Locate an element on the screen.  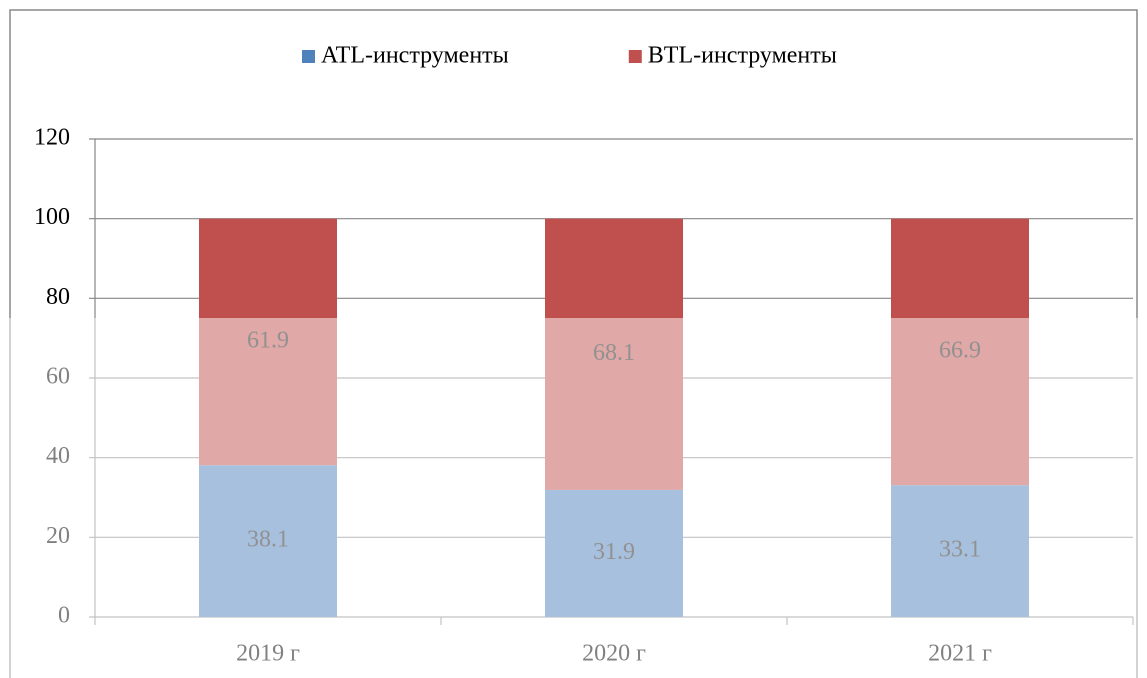
legend-label: ATL-инструменты is located at coordinates (415, 56).